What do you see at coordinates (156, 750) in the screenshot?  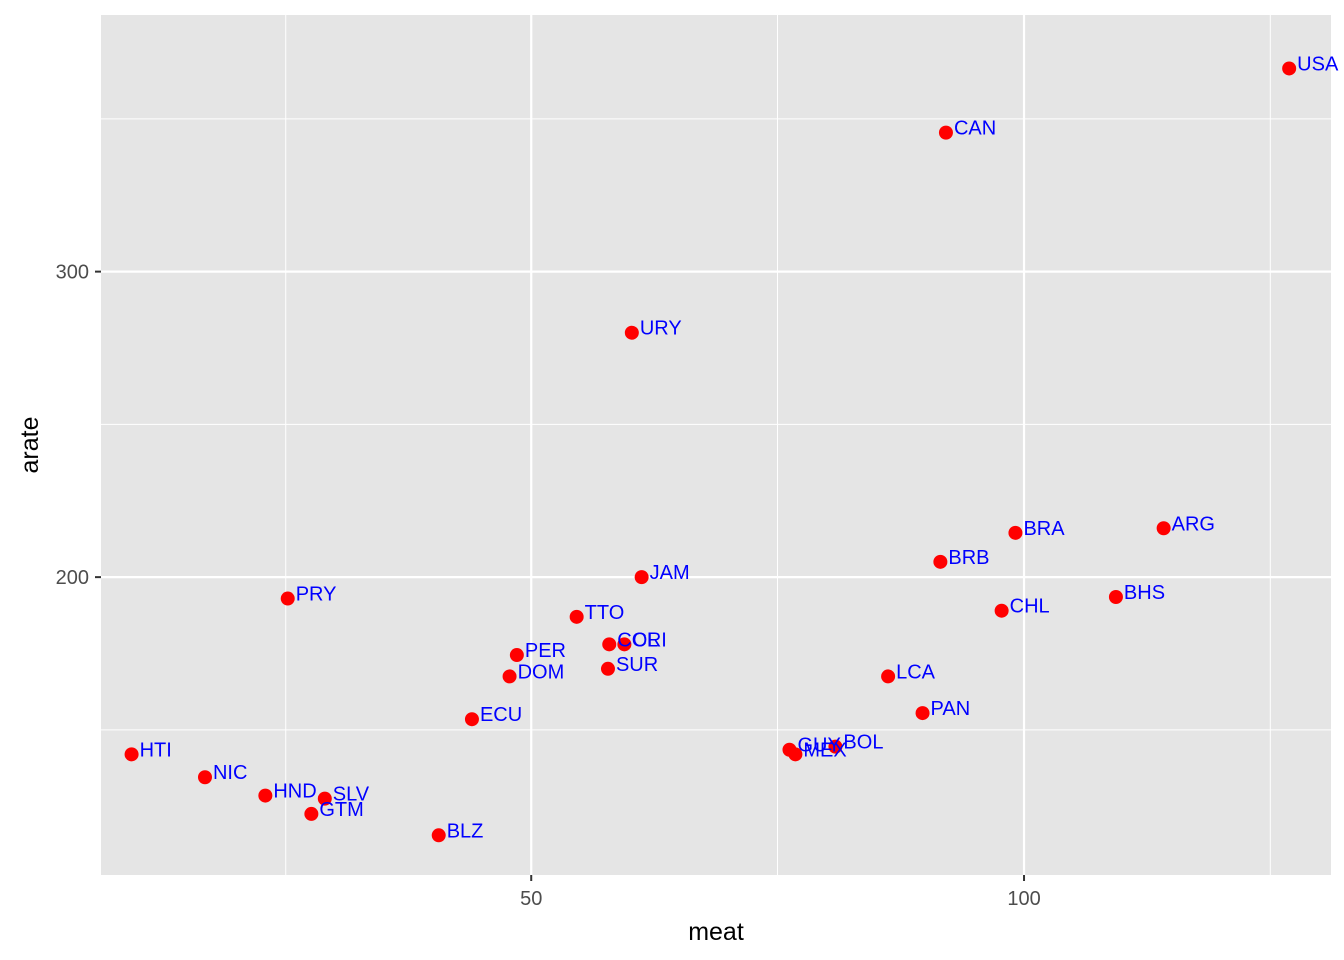 I see `point-label-hti: HTI` at bounding box center [156, 750].